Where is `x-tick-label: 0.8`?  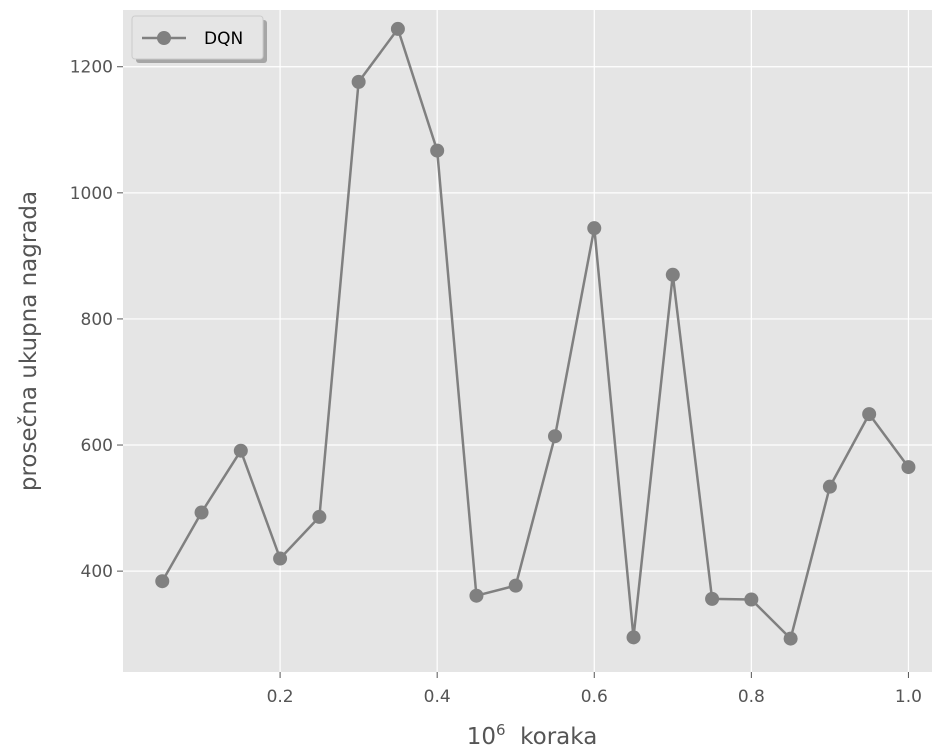
x-tick-label: 0.8 is located at coordinates (751, 697).